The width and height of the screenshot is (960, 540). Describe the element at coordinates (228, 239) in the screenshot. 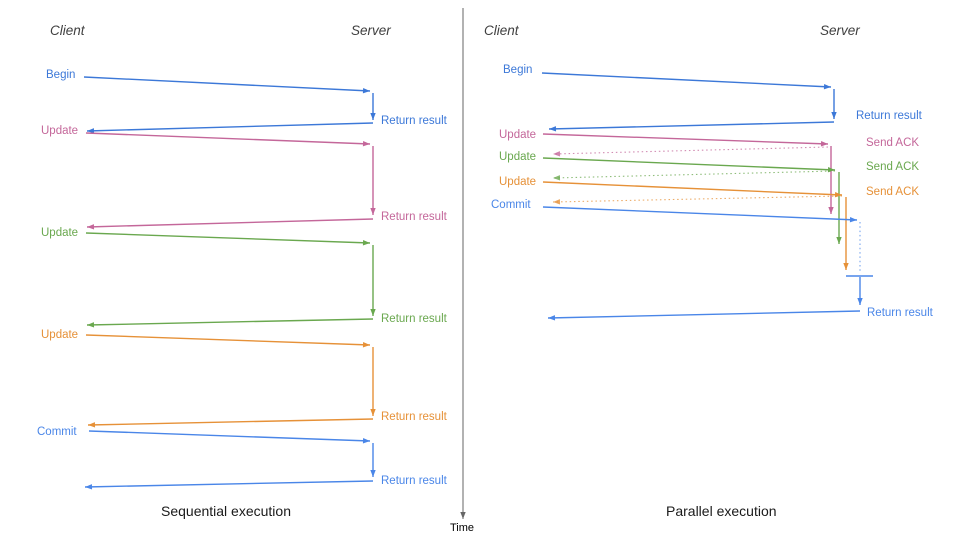

I see `sequential-update-2-request-arrow` at that location.